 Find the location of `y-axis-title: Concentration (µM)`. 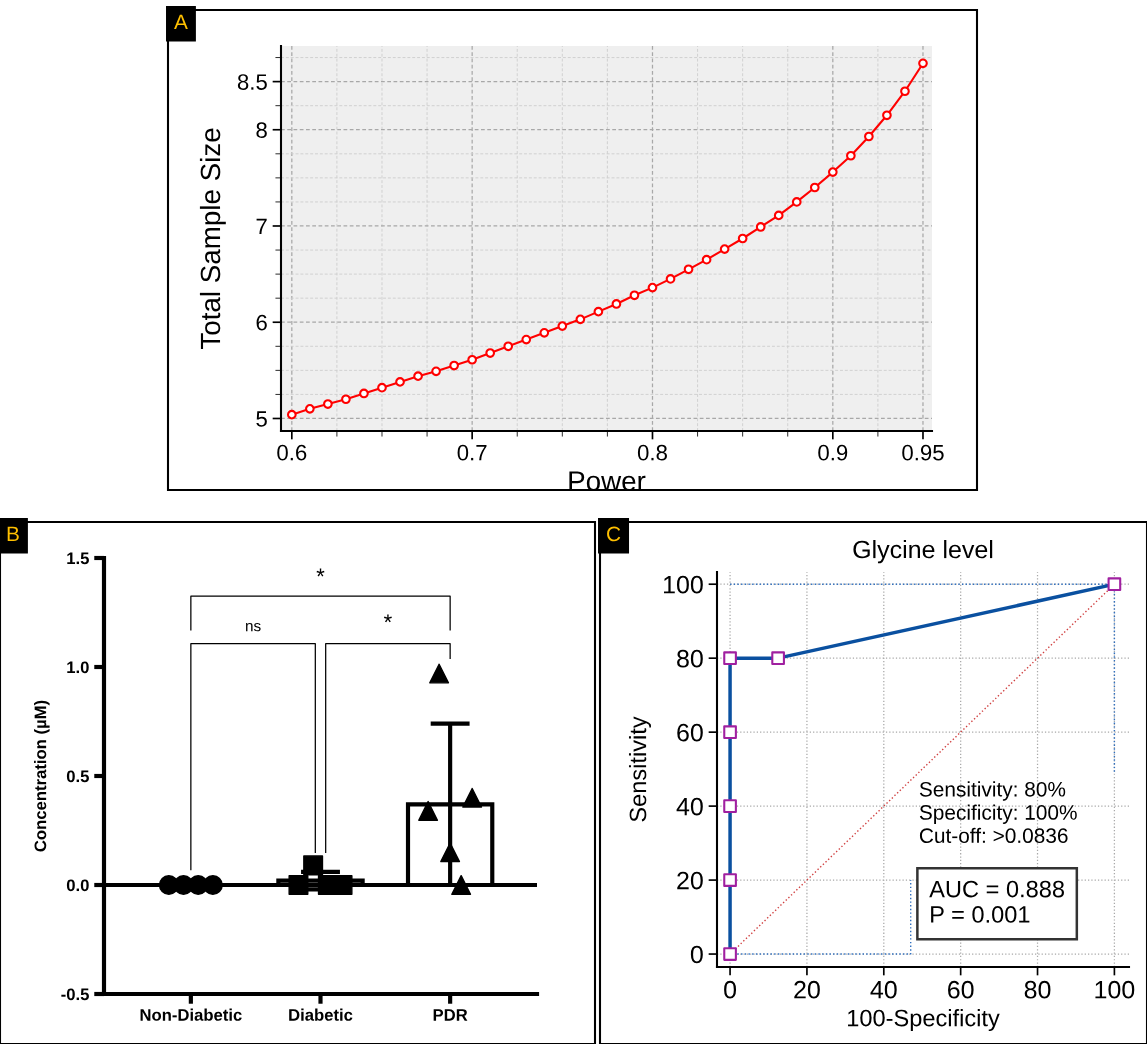

y-axis-title: Concentration (µM) is located at coordinates (42, 776).